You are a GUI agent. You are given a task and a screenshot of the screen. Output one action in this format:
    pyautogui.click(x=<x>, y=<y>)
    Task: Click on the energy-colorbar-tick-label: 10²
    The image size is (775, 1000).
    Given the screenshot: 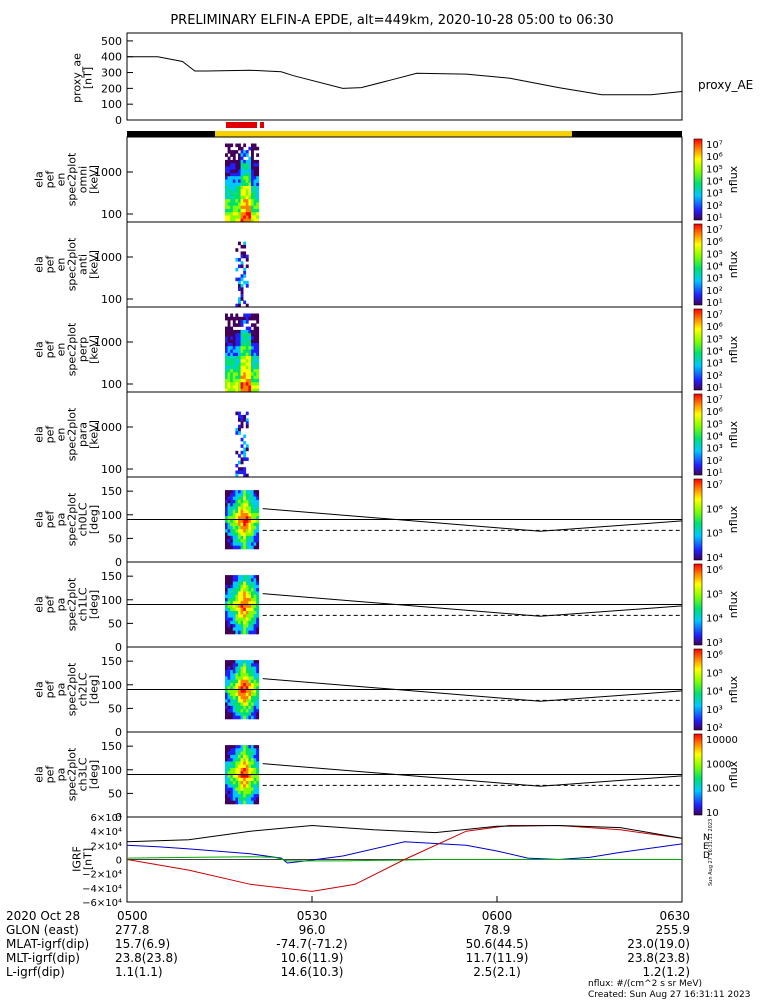 What is the action you would take?
    pyautogui.click(x=714, y=291)
    